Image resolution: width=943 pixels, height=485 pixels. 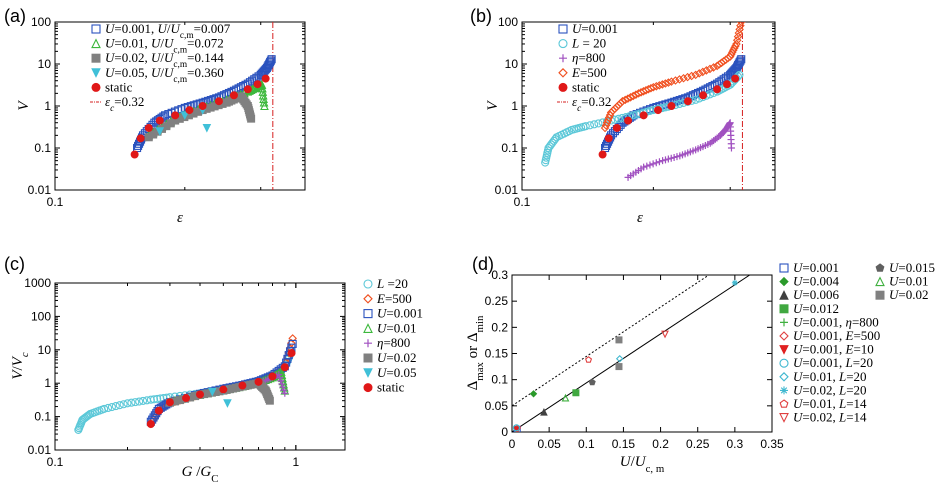 I want to click on x-tick-label: 0.25, so click(x=698, y=444).